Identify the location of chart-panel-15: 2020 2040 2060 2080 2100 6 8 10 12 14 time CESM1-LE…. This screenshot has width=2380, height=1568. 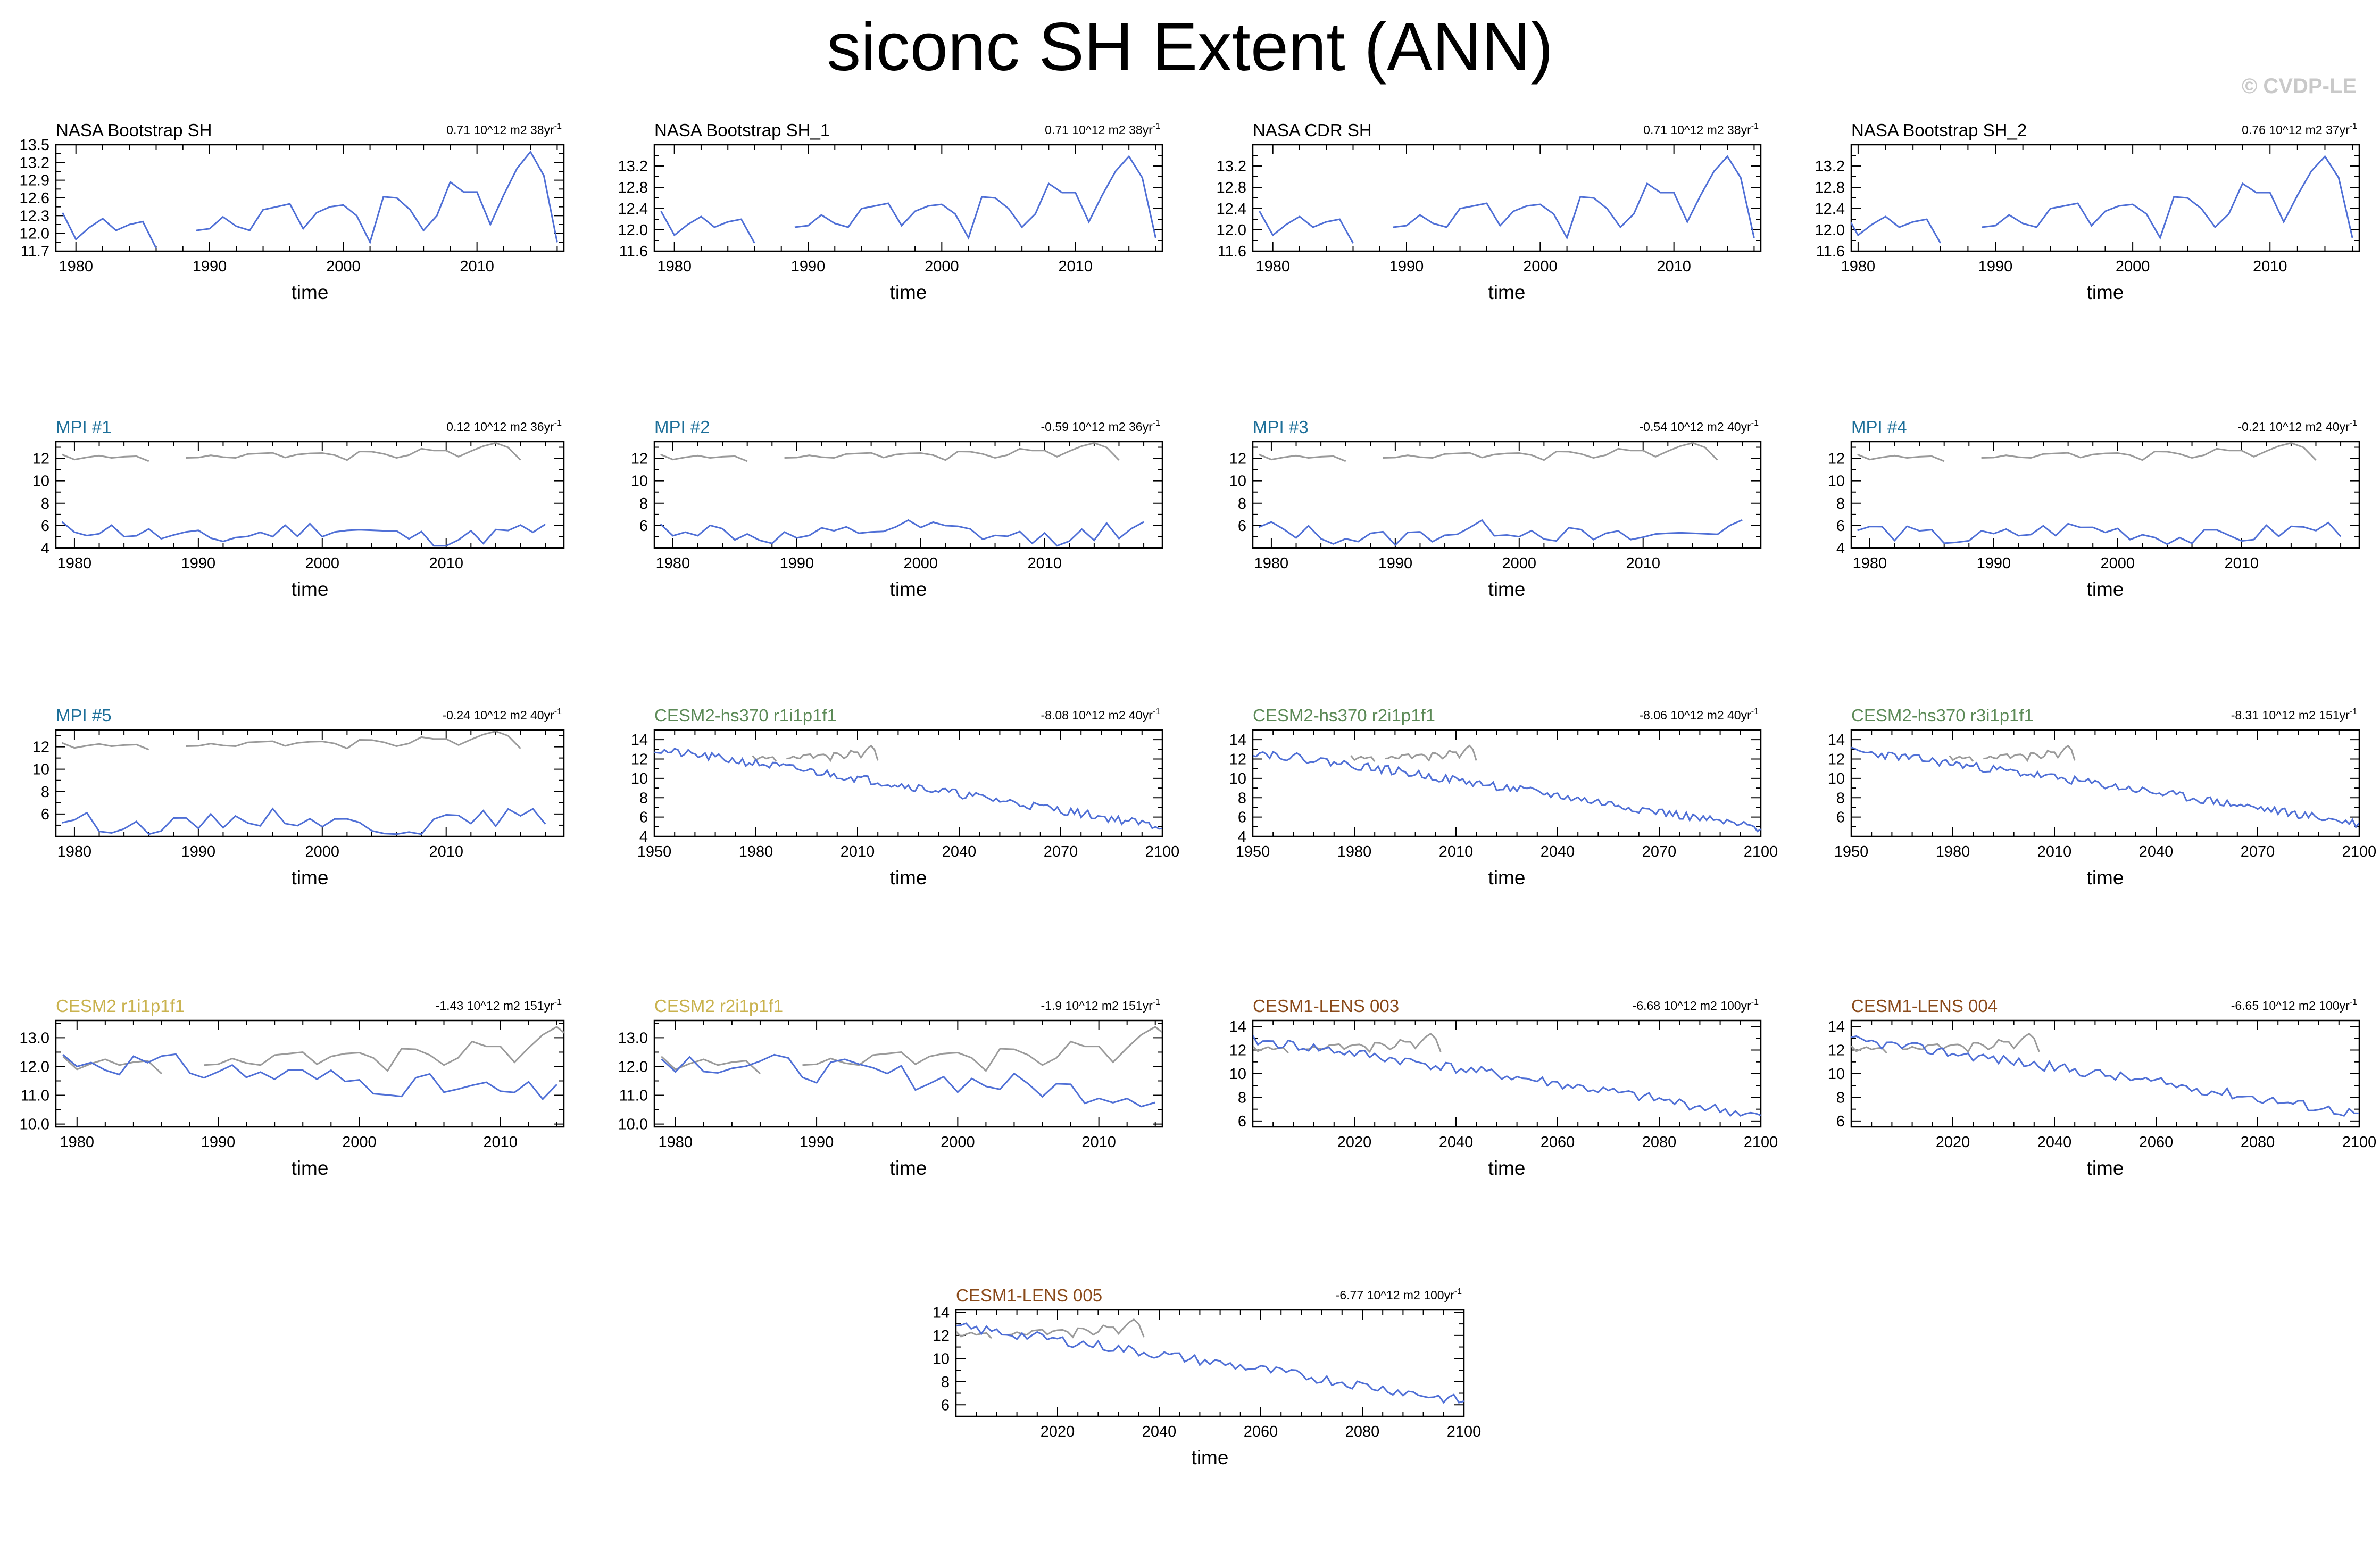
(1503, 1087).